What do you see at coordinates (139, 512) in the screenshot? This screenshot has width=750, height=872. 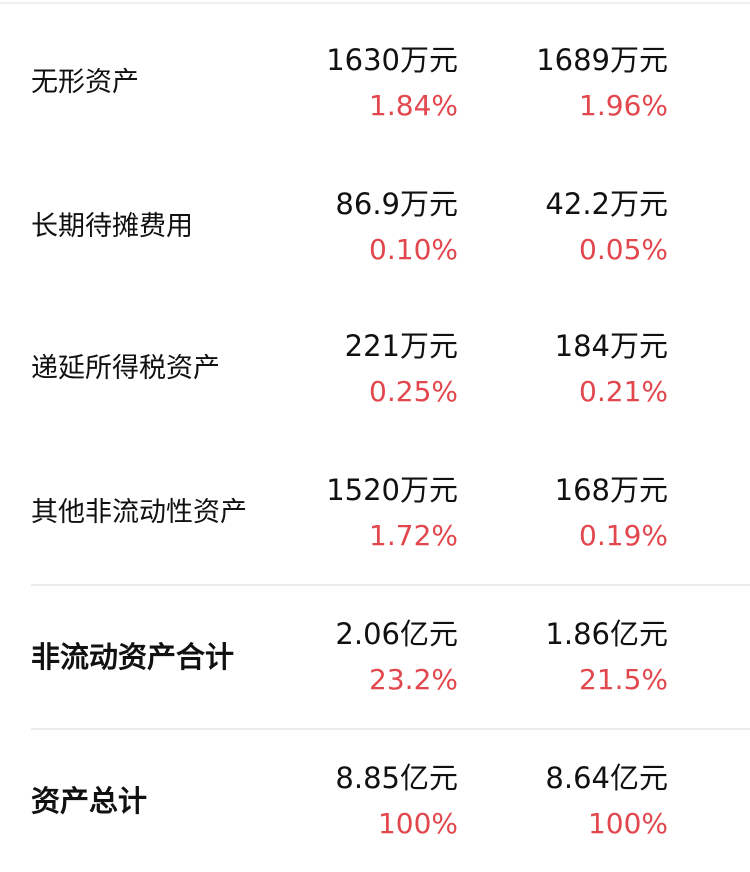 I see `row-label: 其他非流动性资产` at bounding box center [139, 512].